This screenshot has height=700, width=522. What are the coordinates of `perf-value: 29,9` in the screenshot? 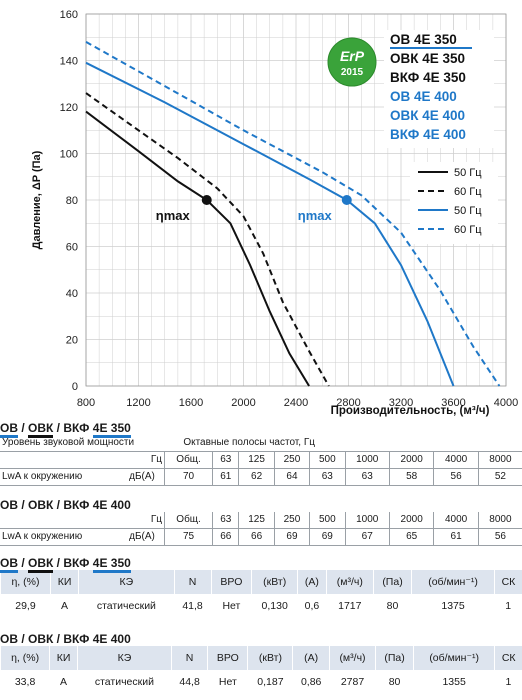 It's located at (25, 606).